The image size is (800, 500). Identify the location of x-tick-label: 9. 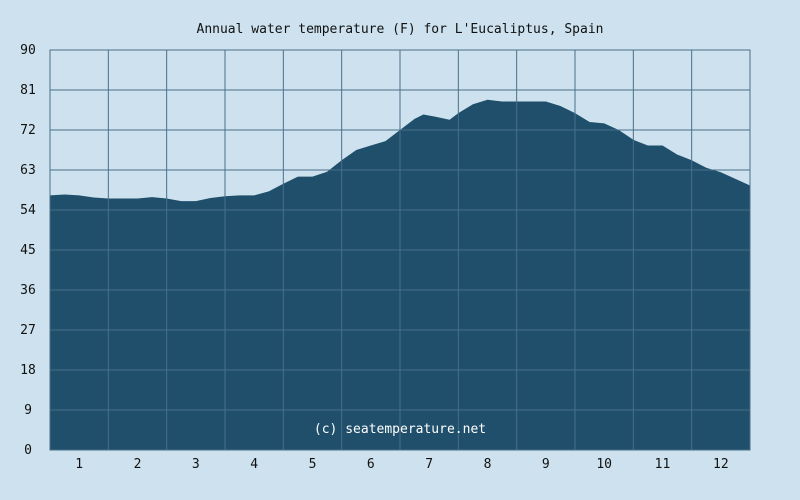
(546, 464).